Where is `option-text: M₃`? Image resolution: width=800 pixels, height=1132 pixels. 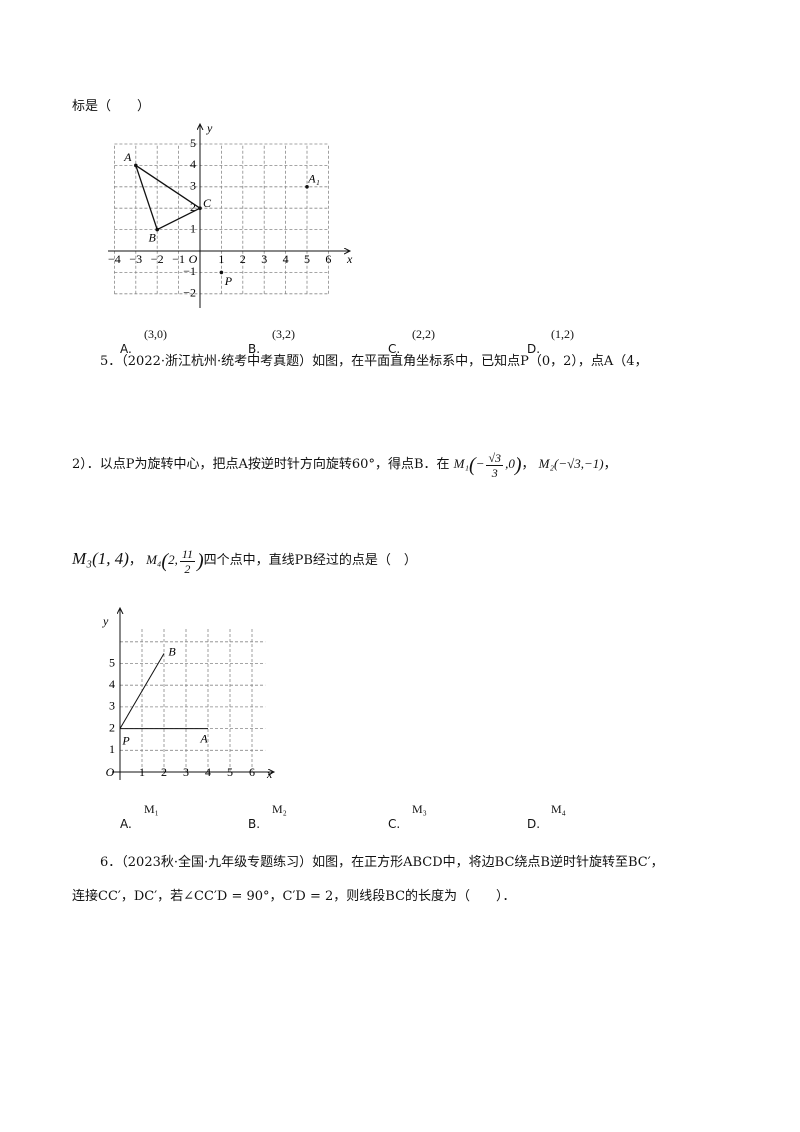
option-text: M₃ is located at coordinates (419, 809).